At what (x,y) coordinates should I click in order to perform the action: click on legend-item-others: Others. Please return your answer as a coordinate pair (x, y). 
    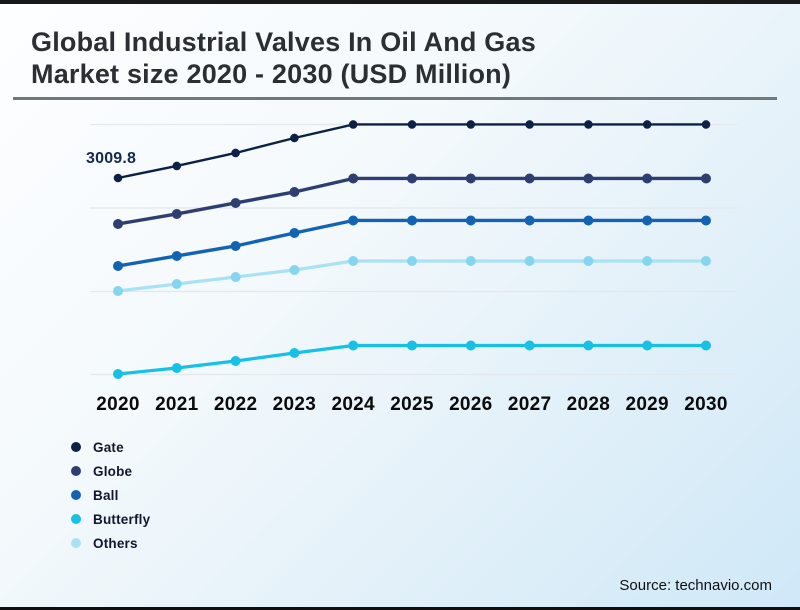
    Looking at the image, I should click on (110, 543).